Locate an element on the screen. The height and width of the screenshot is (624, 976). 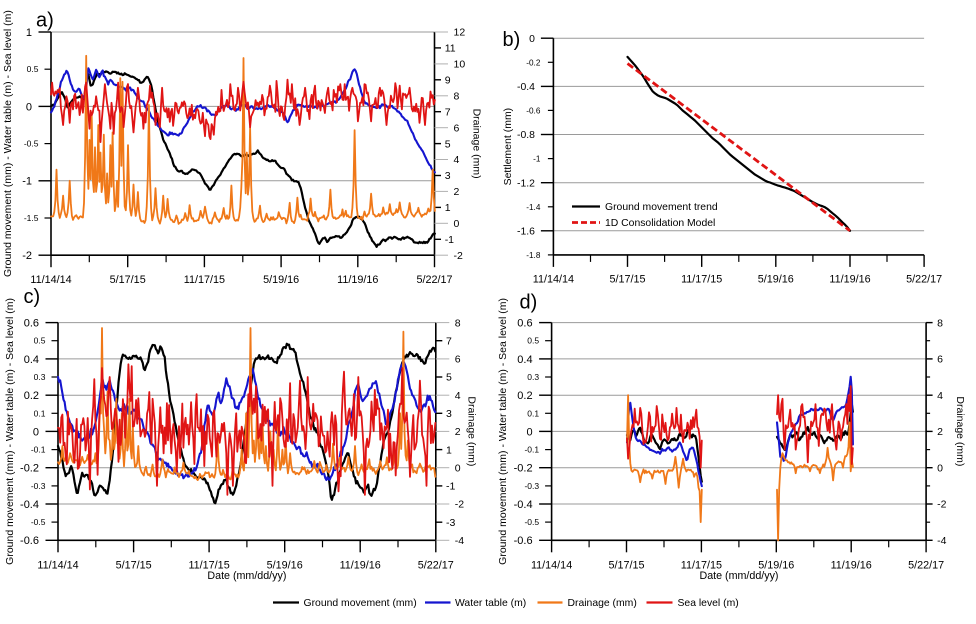
svg-text: Water table (m) is located at coordinates (490, 603).